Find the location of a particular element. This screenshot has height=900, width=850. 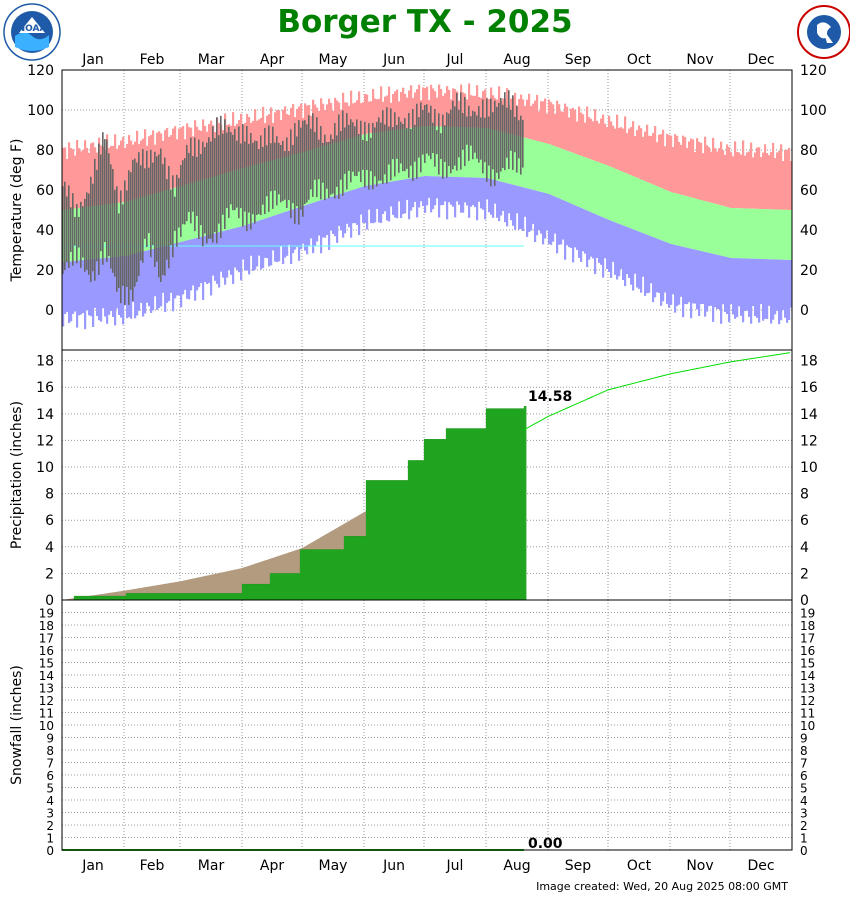

observed-precip is located at coordinates (300, 503).